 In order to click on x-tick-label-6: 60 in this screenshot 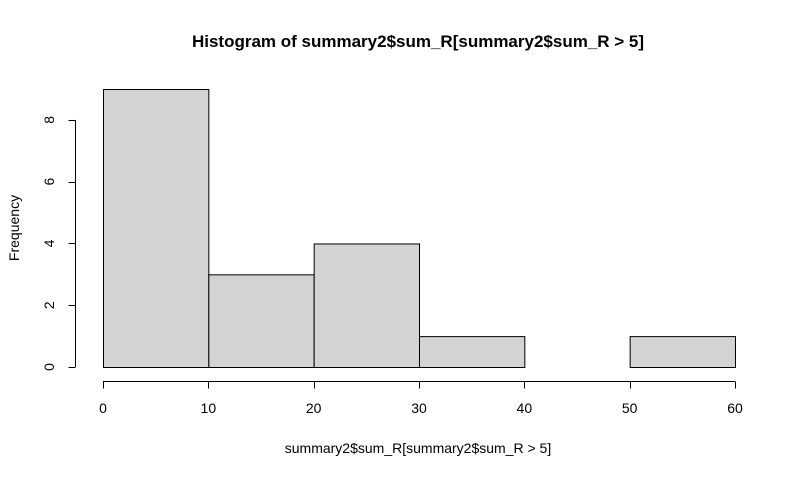, I will do `click(735, 408)`.